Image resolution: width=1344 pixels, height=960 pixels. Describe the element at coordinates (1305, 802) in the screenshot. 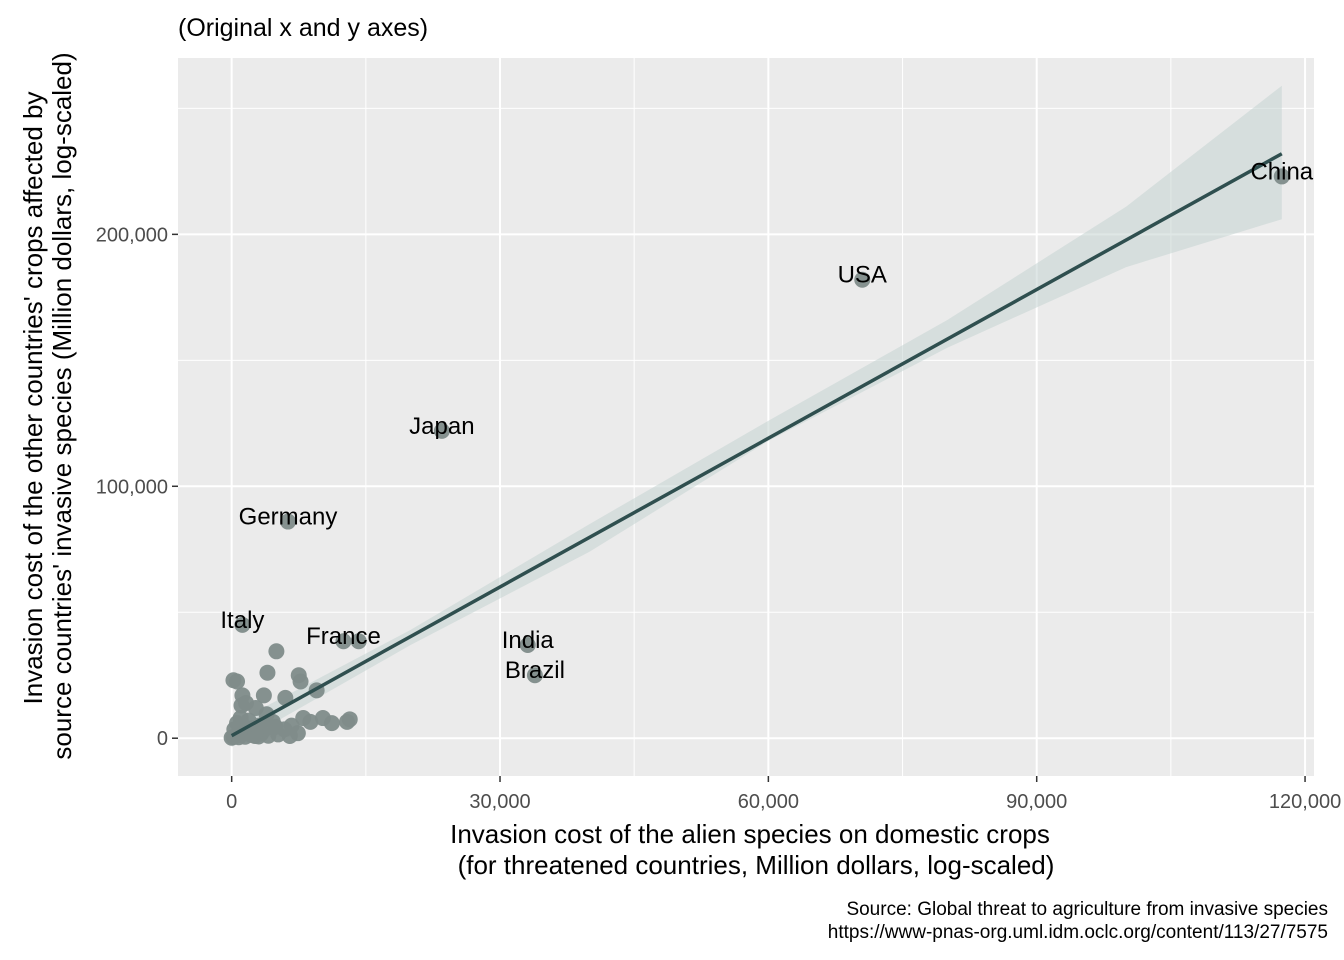

I see `x-tick-label: 120,000` at that location.